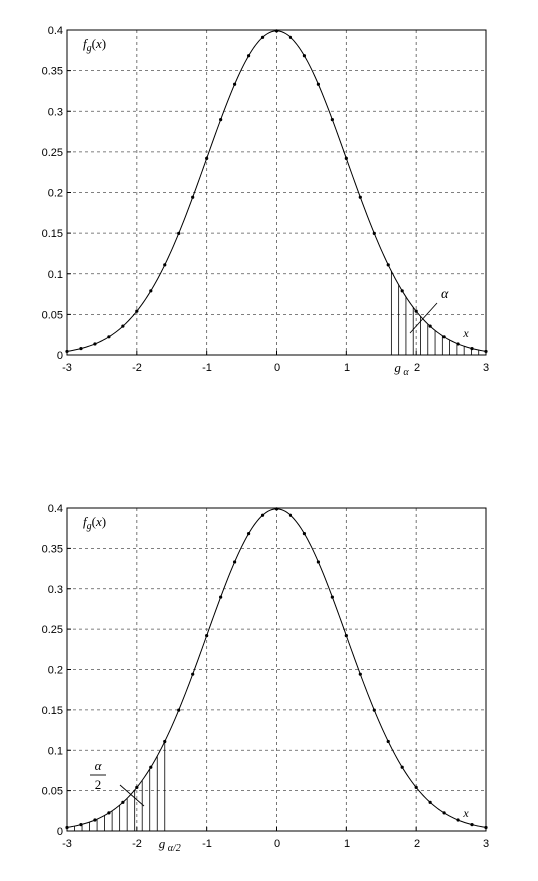 Image resolution: width=538 pixels, height=881 pixels. I want to click on alpha-half-denominator: 2, so click(98, 784).